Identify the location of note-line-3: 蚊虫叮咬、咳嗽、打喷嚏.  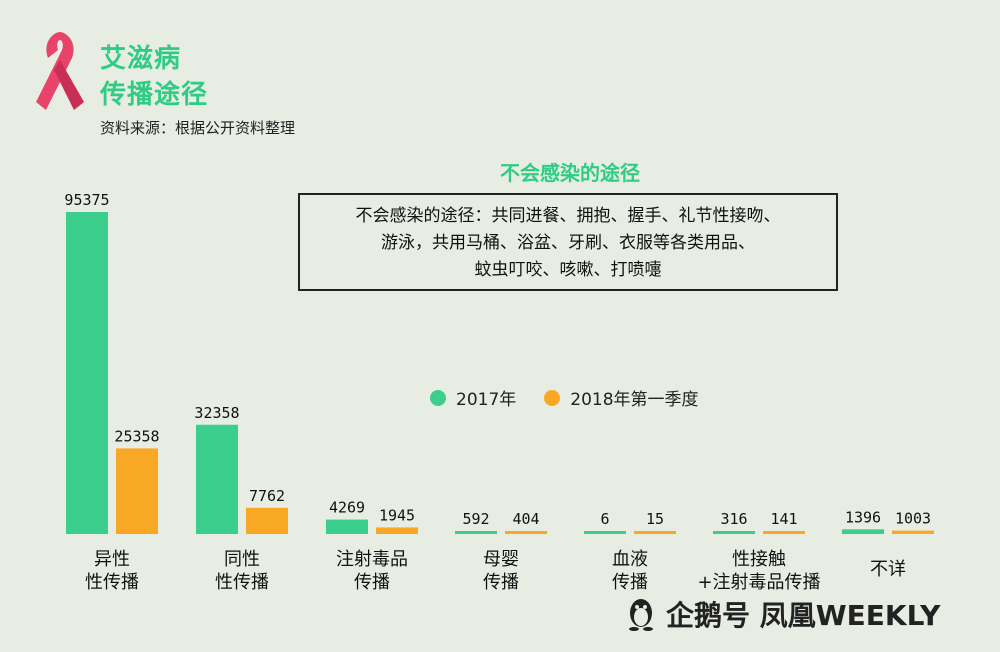
(568, 270).